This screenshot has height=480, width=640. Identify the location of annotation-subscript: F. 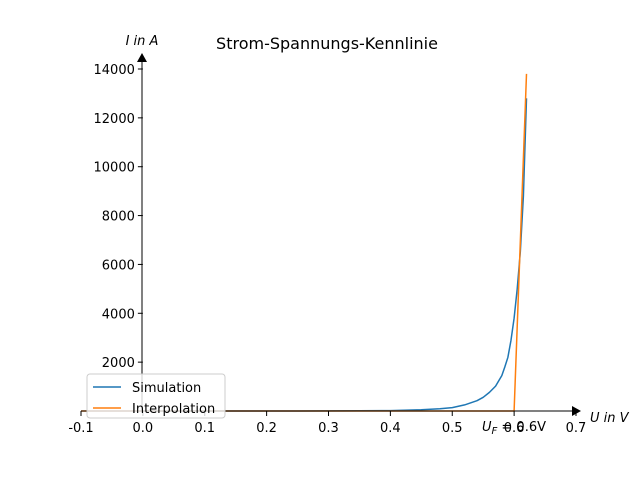
(495, 431).